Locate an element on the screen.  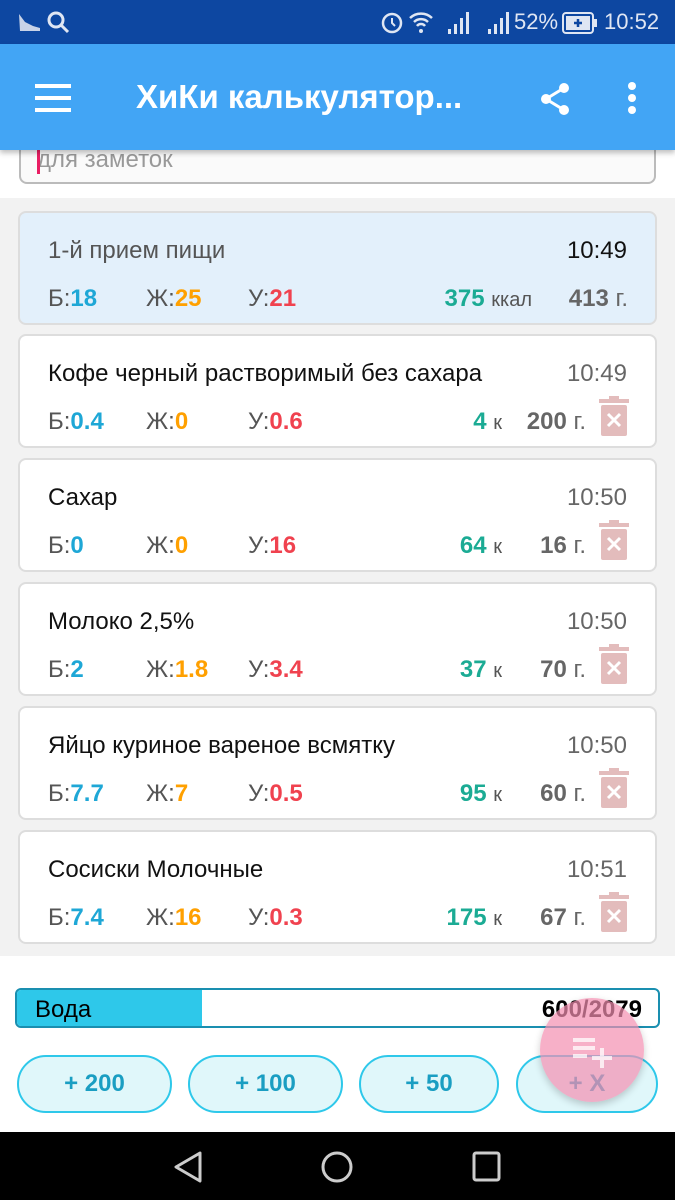
wifi-icon is located at coordinates (421, 22).